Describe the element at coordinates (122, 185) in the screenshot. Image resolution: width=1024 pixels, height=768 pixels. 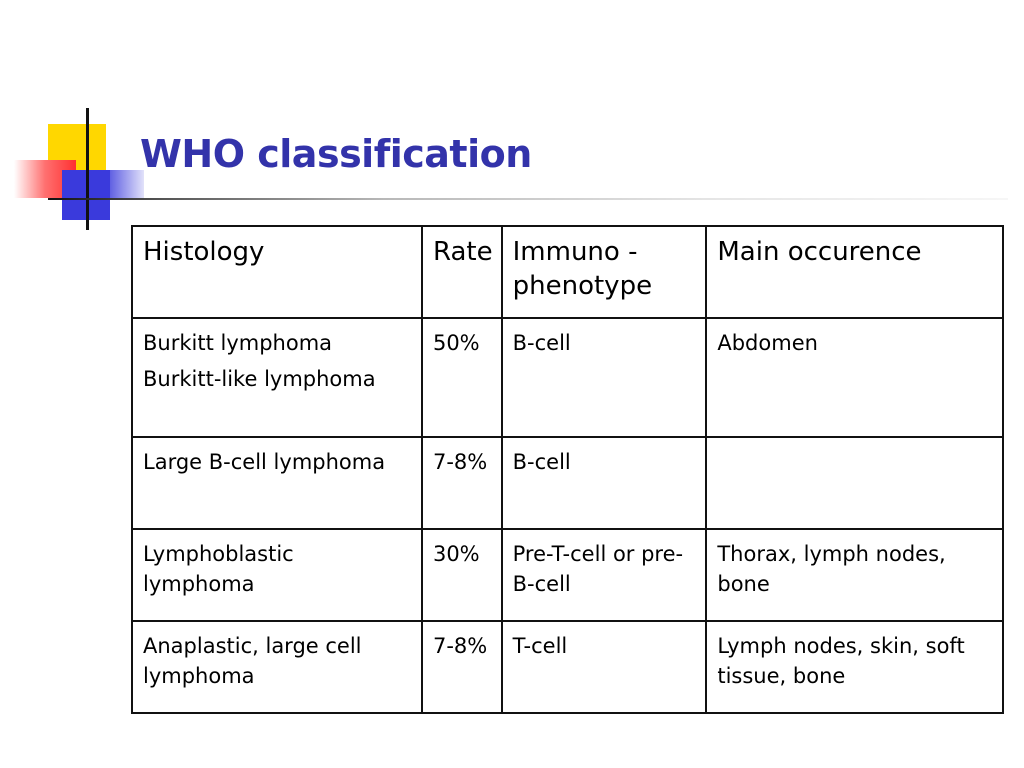
I see `decor-blue-fade` at that location.